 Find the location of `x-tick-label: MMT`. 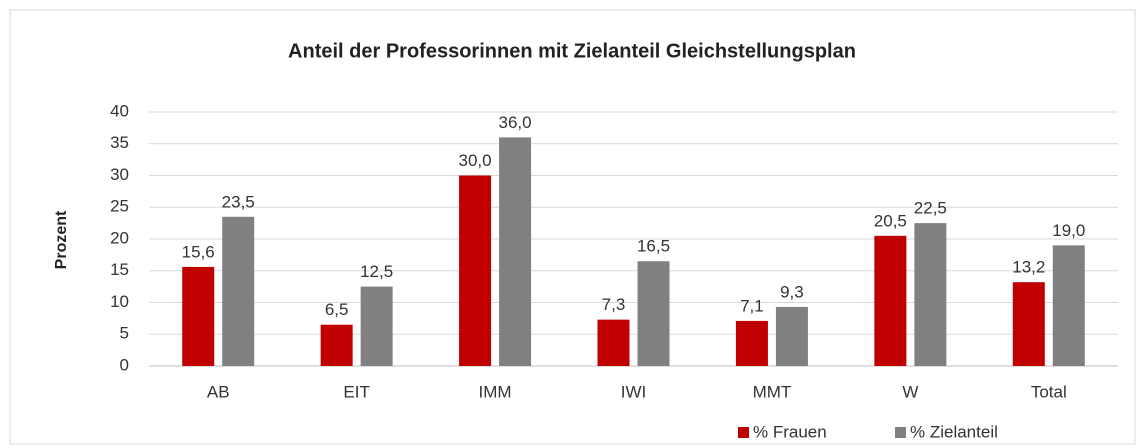

x-tick-label: MMT is located at coordinates (772, 391).